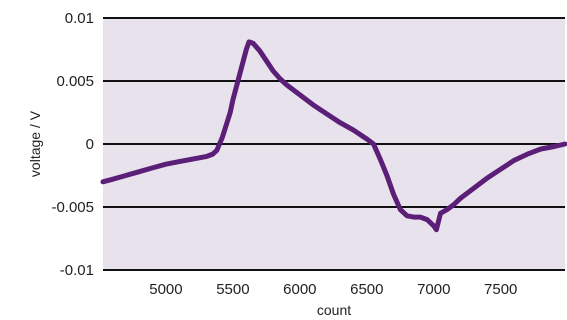 This screenshot has width=567, height=320. I want to click on y-tick-label: 0, so click(90, 144).